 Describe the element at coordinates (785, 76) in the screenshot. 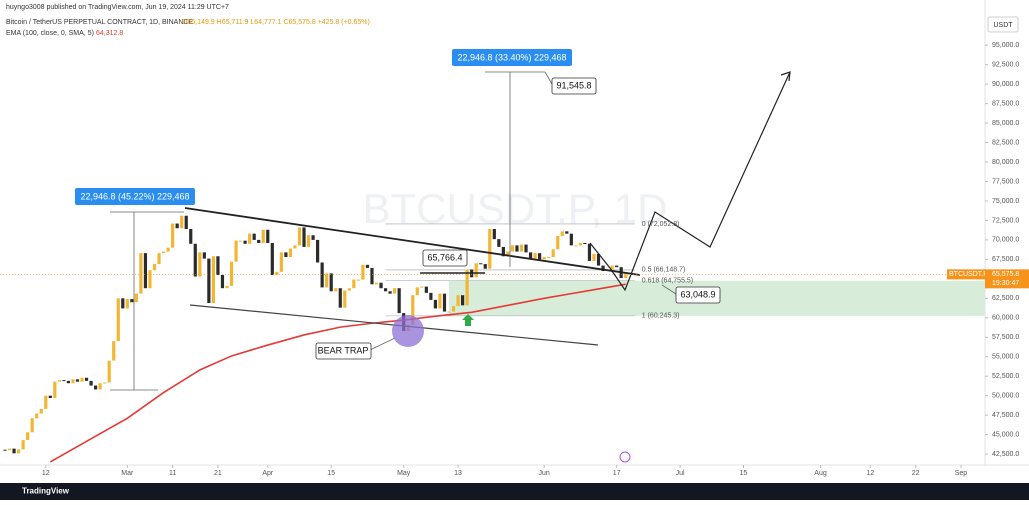

I see `arrow-head` at that location.